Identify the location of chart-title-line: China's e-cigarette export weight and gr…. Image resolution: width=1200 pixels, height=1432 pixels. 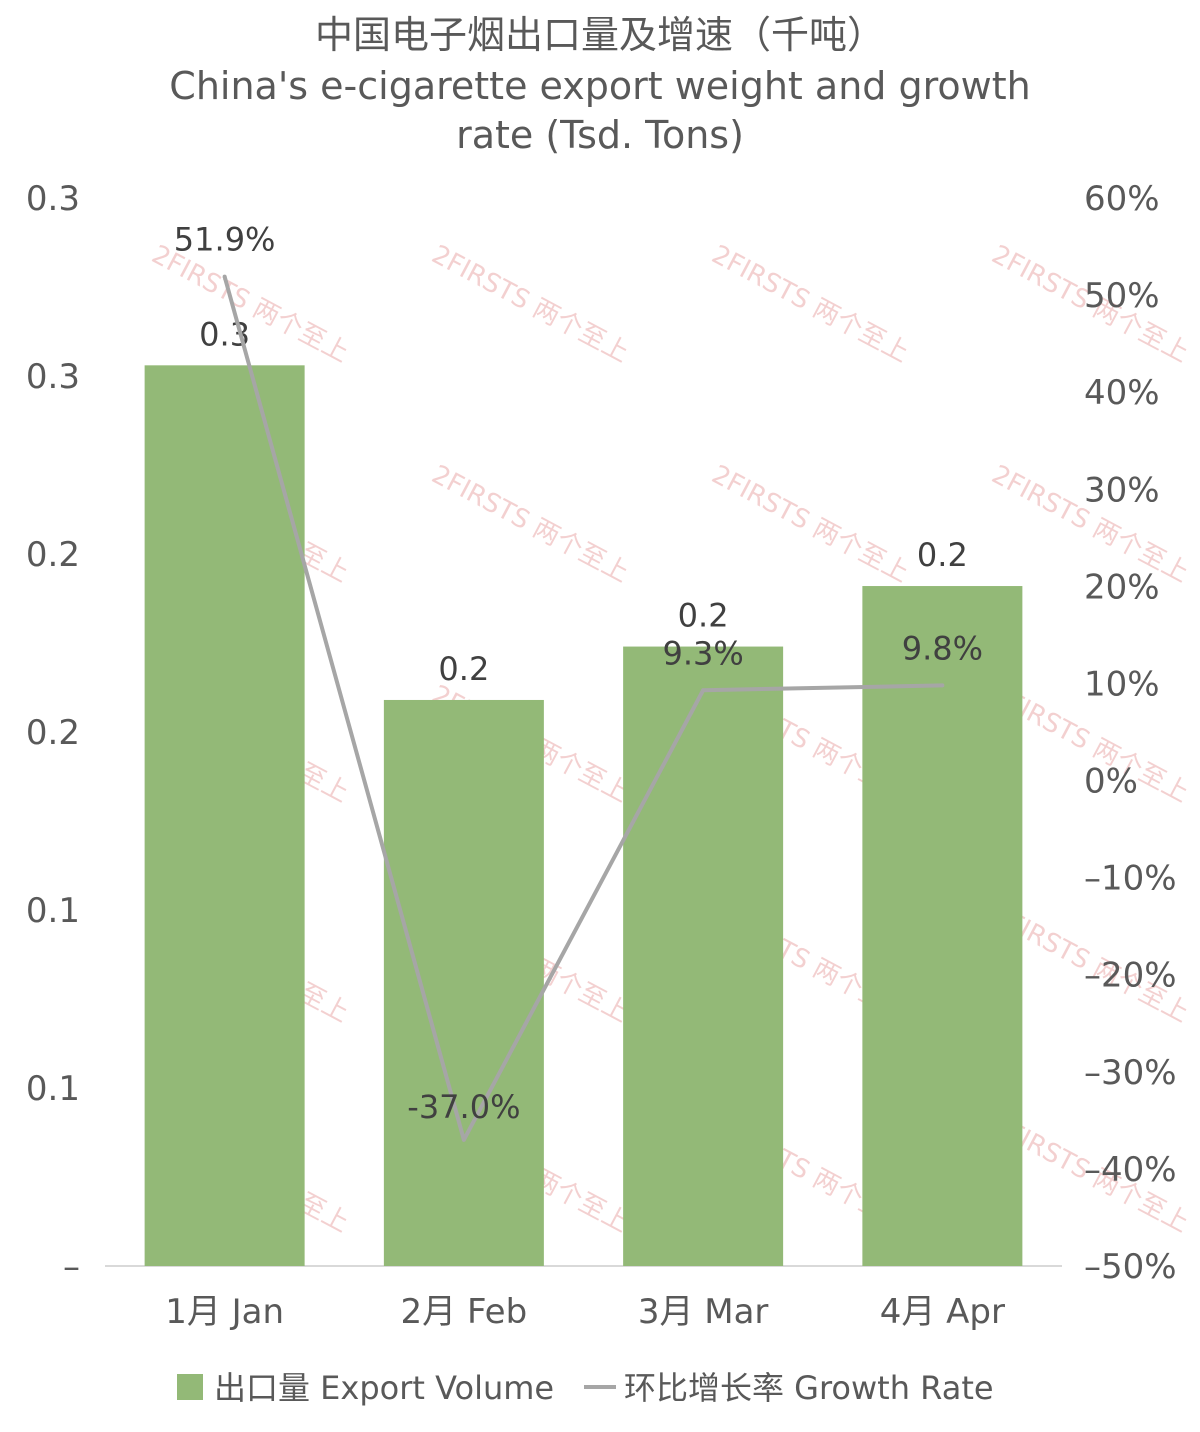
(599, 86).